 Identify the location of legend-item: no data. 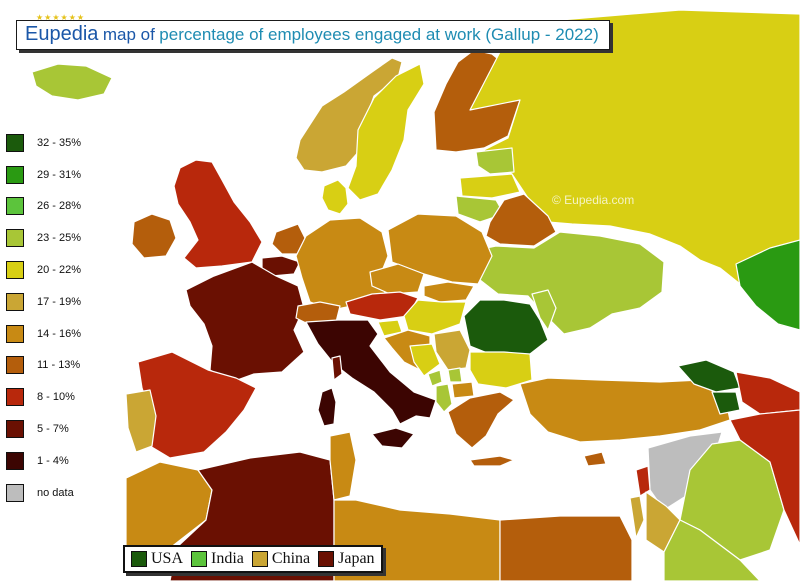
(43, 493).